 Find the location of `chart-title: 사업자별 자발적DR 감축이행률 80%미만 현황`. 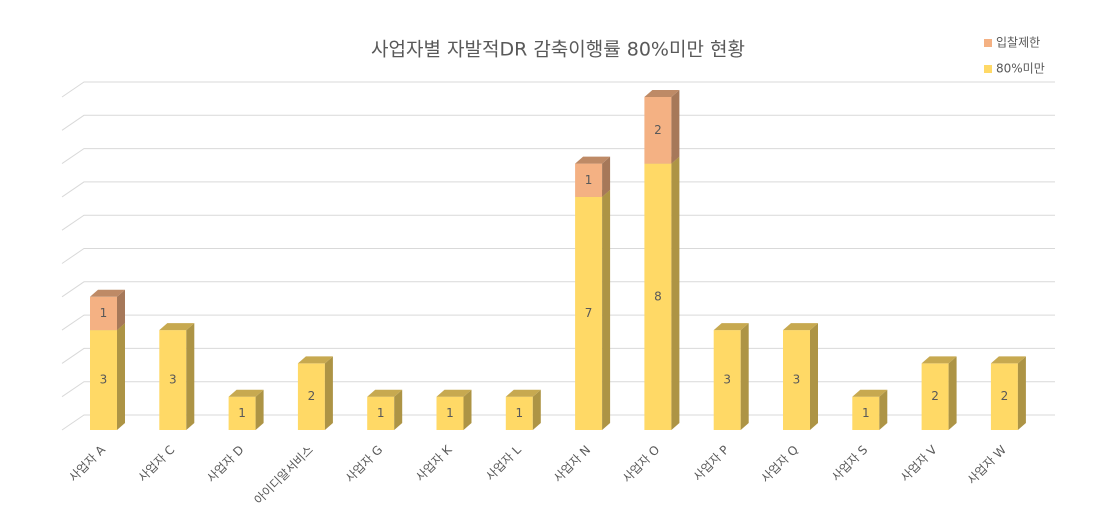

chart-title: 사업자별 자발적DR 감축이행률 80%미만 현황 is located at coordinates (558, 50).